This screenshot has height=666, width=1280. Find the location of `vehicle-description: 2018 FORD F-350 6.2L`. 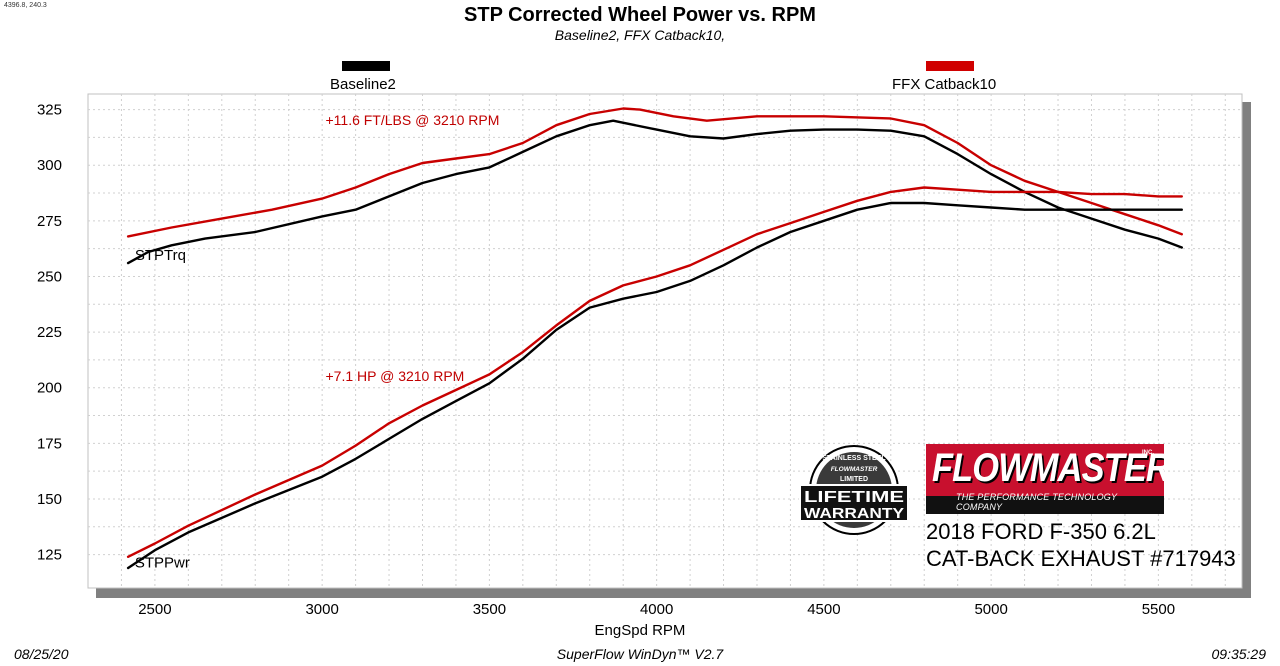

vehicle-description: 2018 FORD F-350 6.2L is located at coordinates (1041, 531).